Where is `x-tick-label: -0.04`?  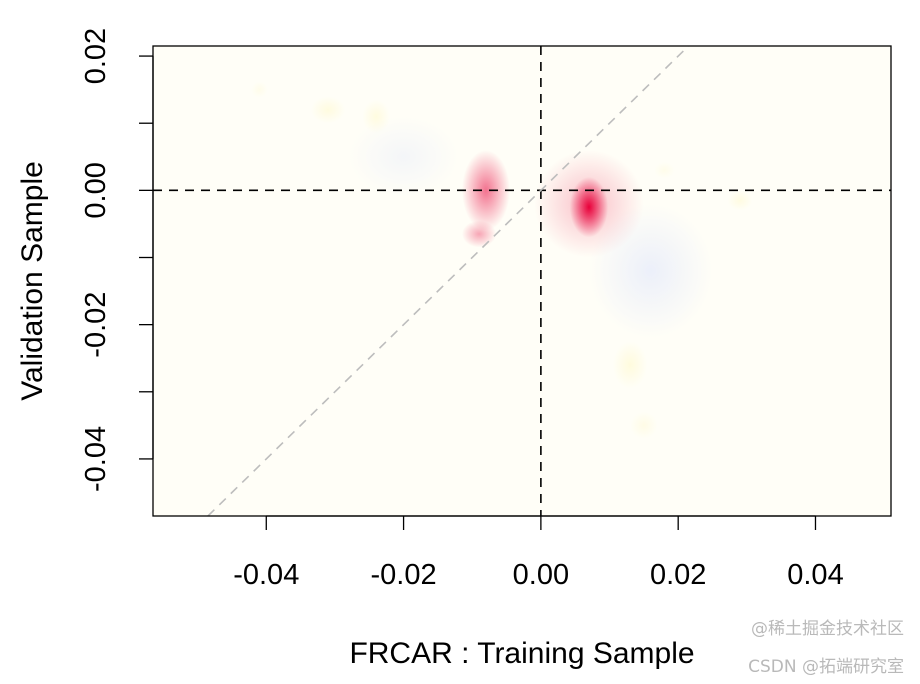
x-tick-label: -0.04 is located at coordinates (266, 575).